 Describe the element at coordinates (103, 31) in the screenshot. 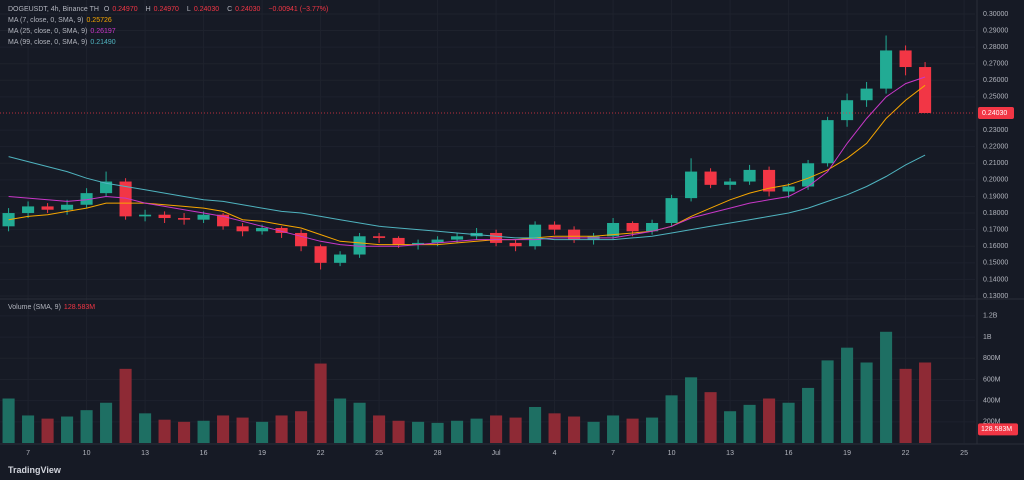

I see `legend-value: 0.26197` at that location.